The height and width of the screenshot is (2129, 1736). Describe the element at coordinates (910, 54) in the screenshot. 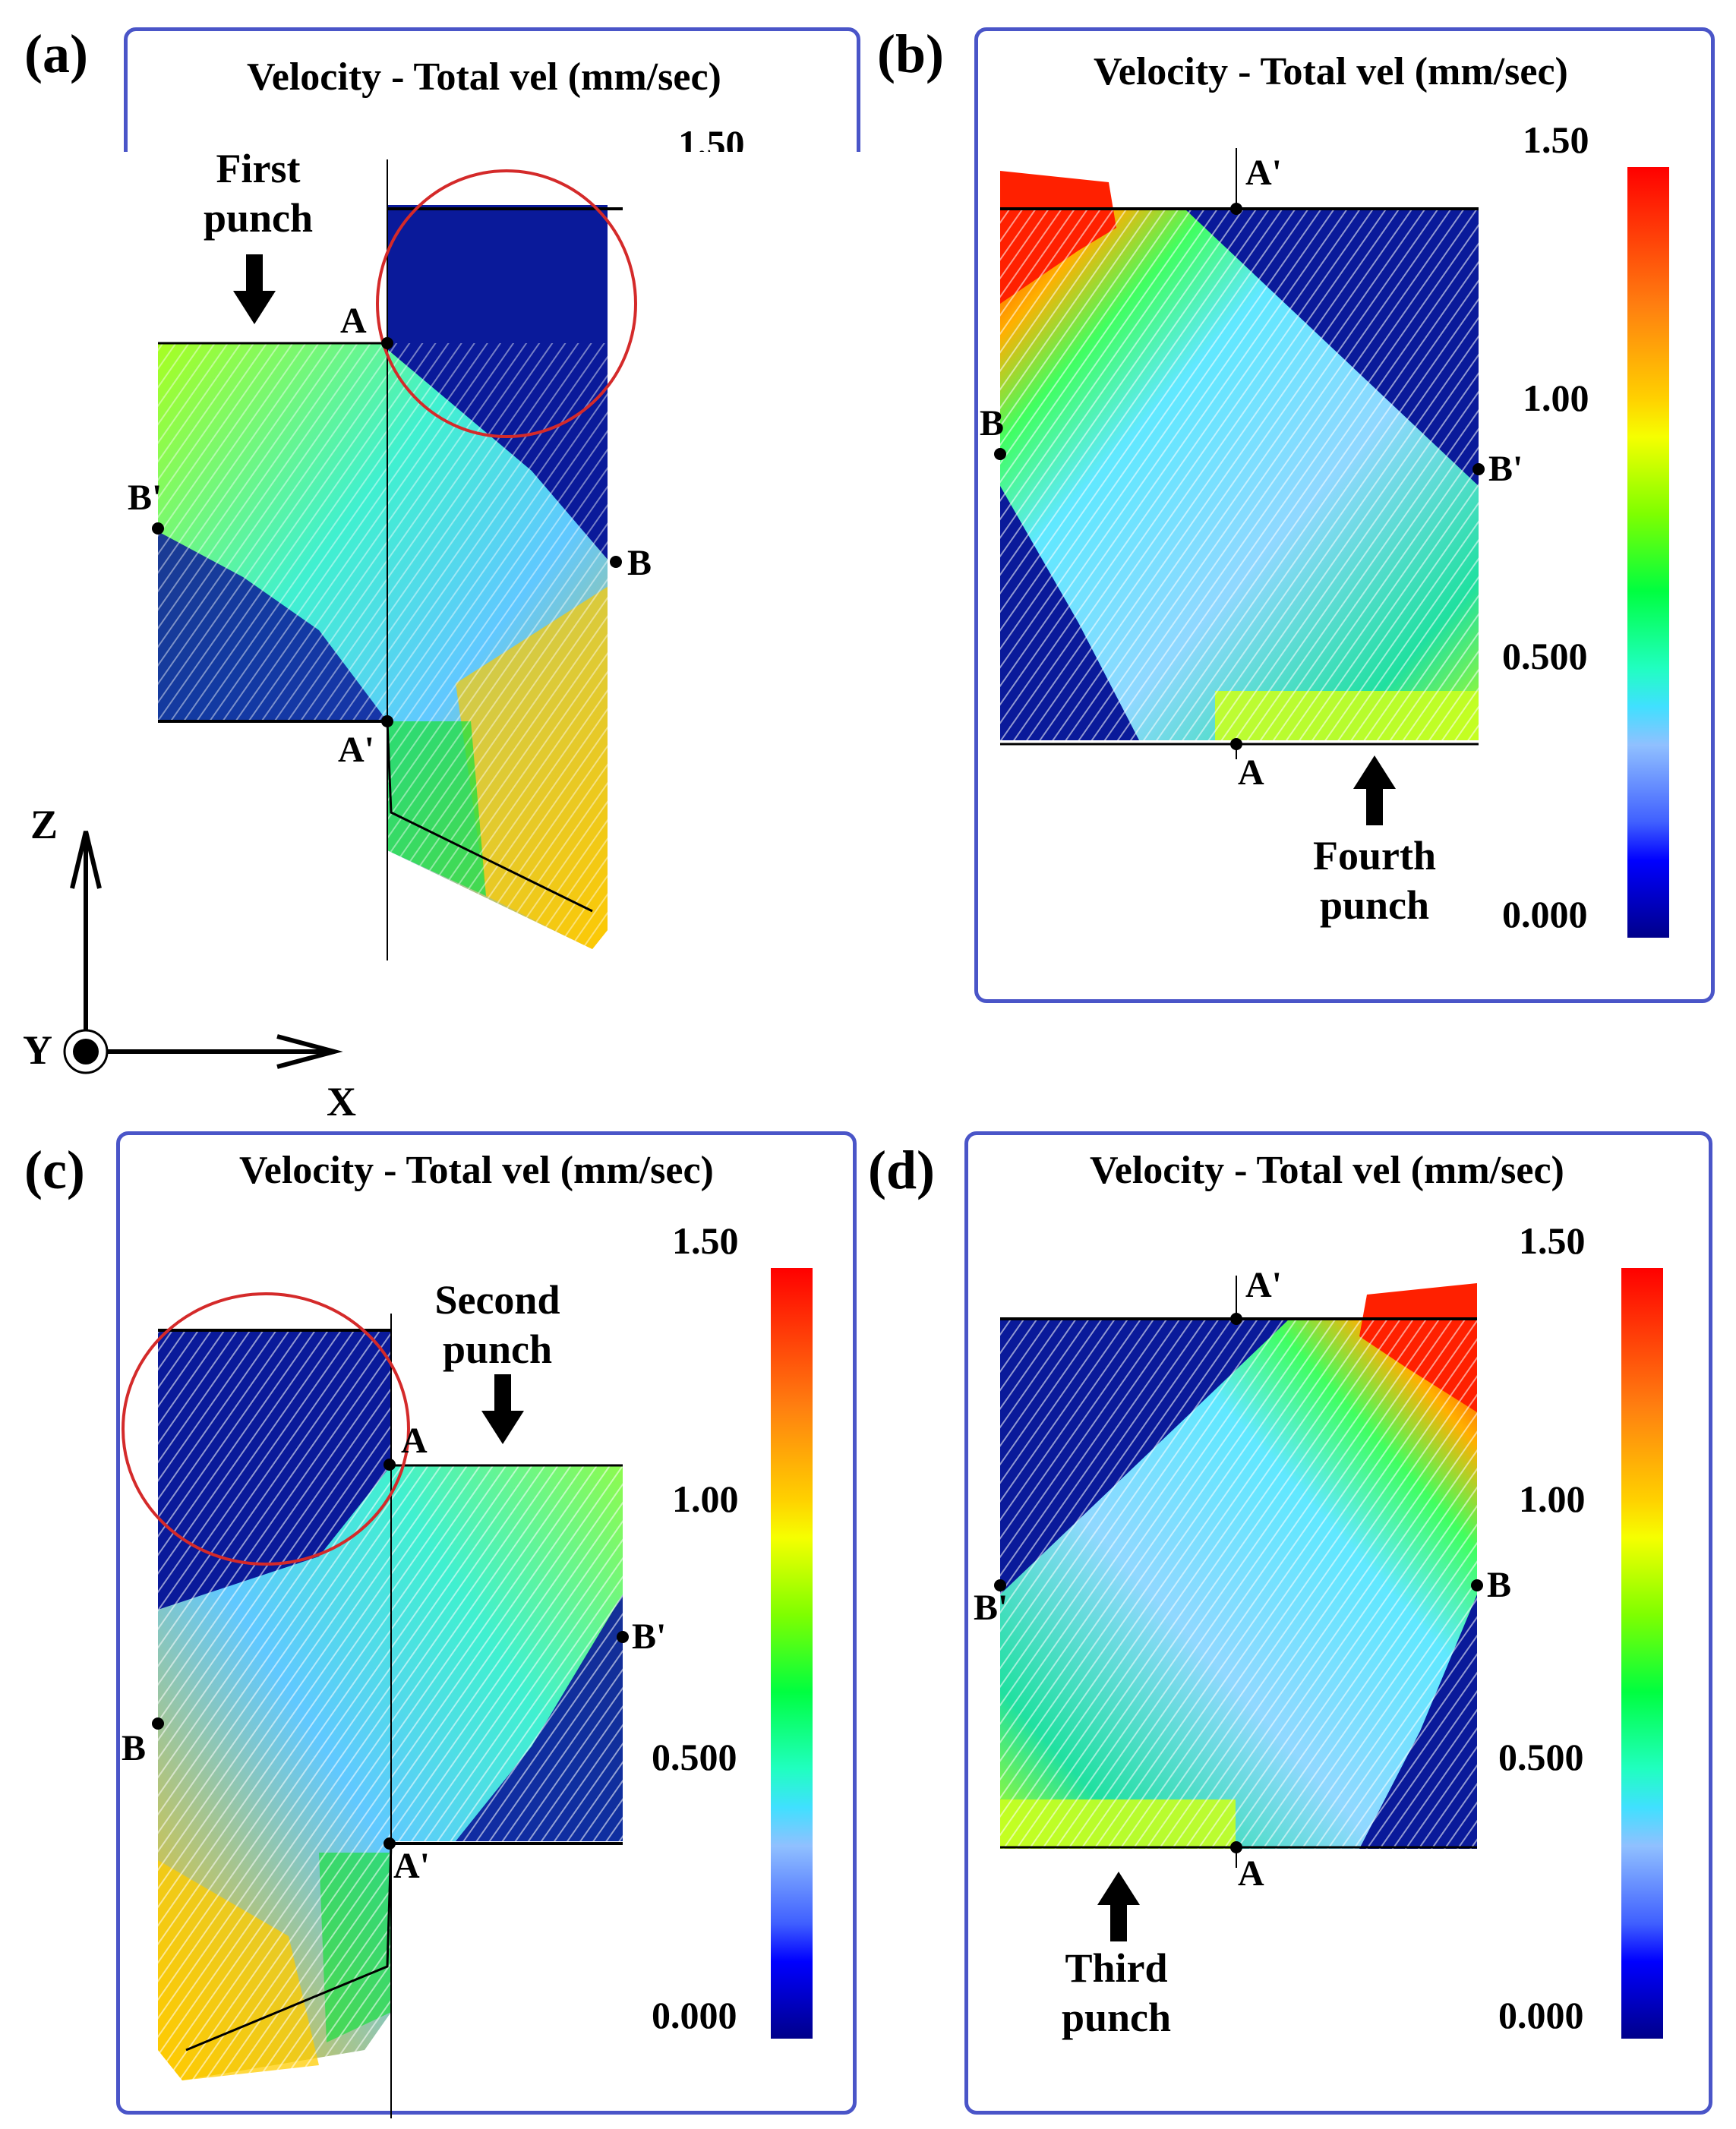

I see `panel-b-letter: (b)` at that location.